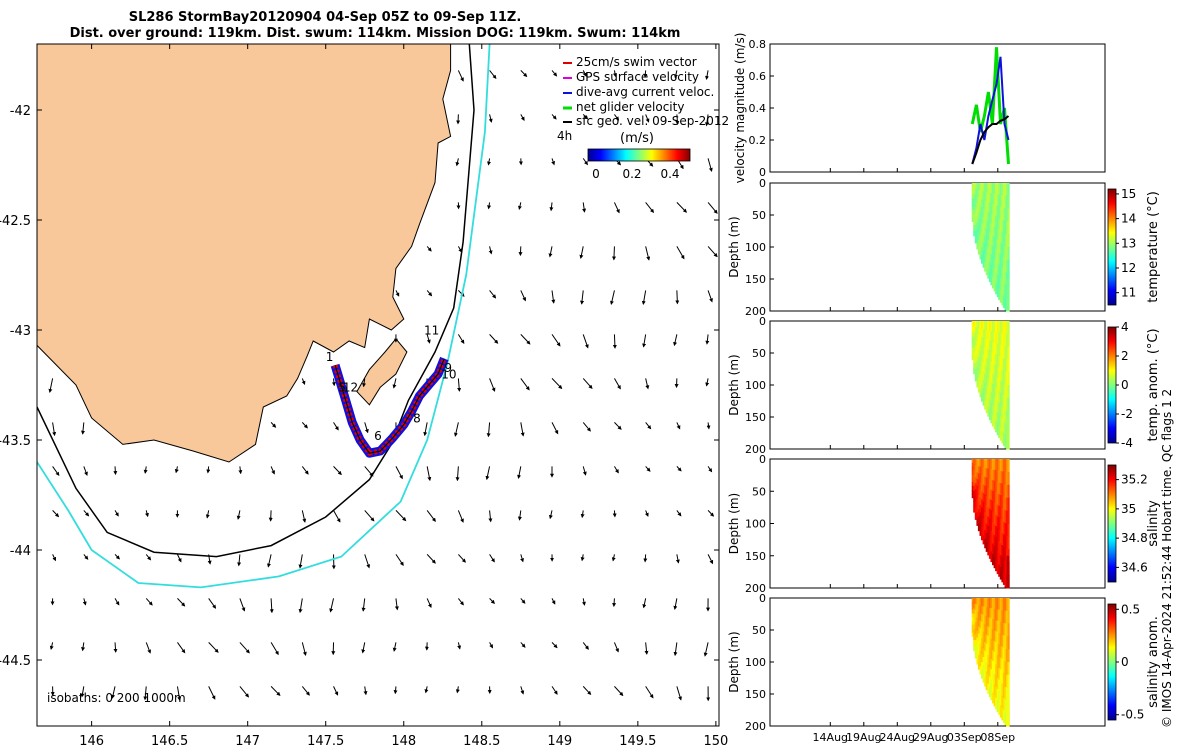  What do you see at coordinates (997, 737) in the screenshot?
I see `time-tick-label: 08Sep` at bounding box center [997, 737].